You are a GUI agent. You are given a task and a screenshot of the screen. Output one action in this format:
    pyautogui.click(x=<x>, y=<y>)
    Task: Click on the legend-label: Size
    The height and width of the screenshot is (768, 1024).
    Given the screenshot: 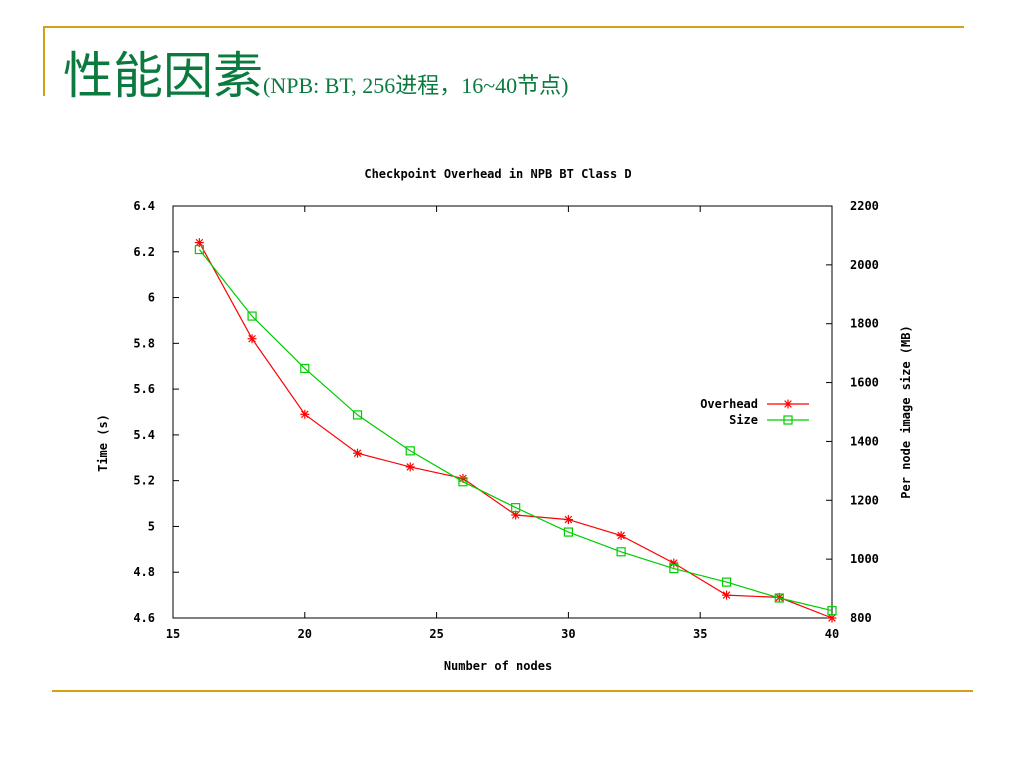 What is the action you would take?
    pyautogui.click(x=743, y=420)
    